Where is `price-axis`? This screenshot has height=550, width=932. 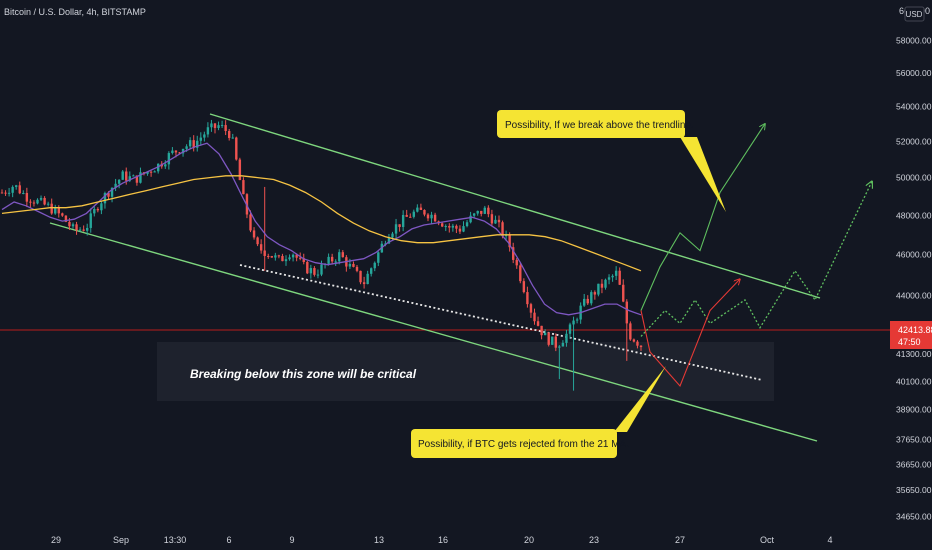
price-axis is located at coordinates (911, 275).